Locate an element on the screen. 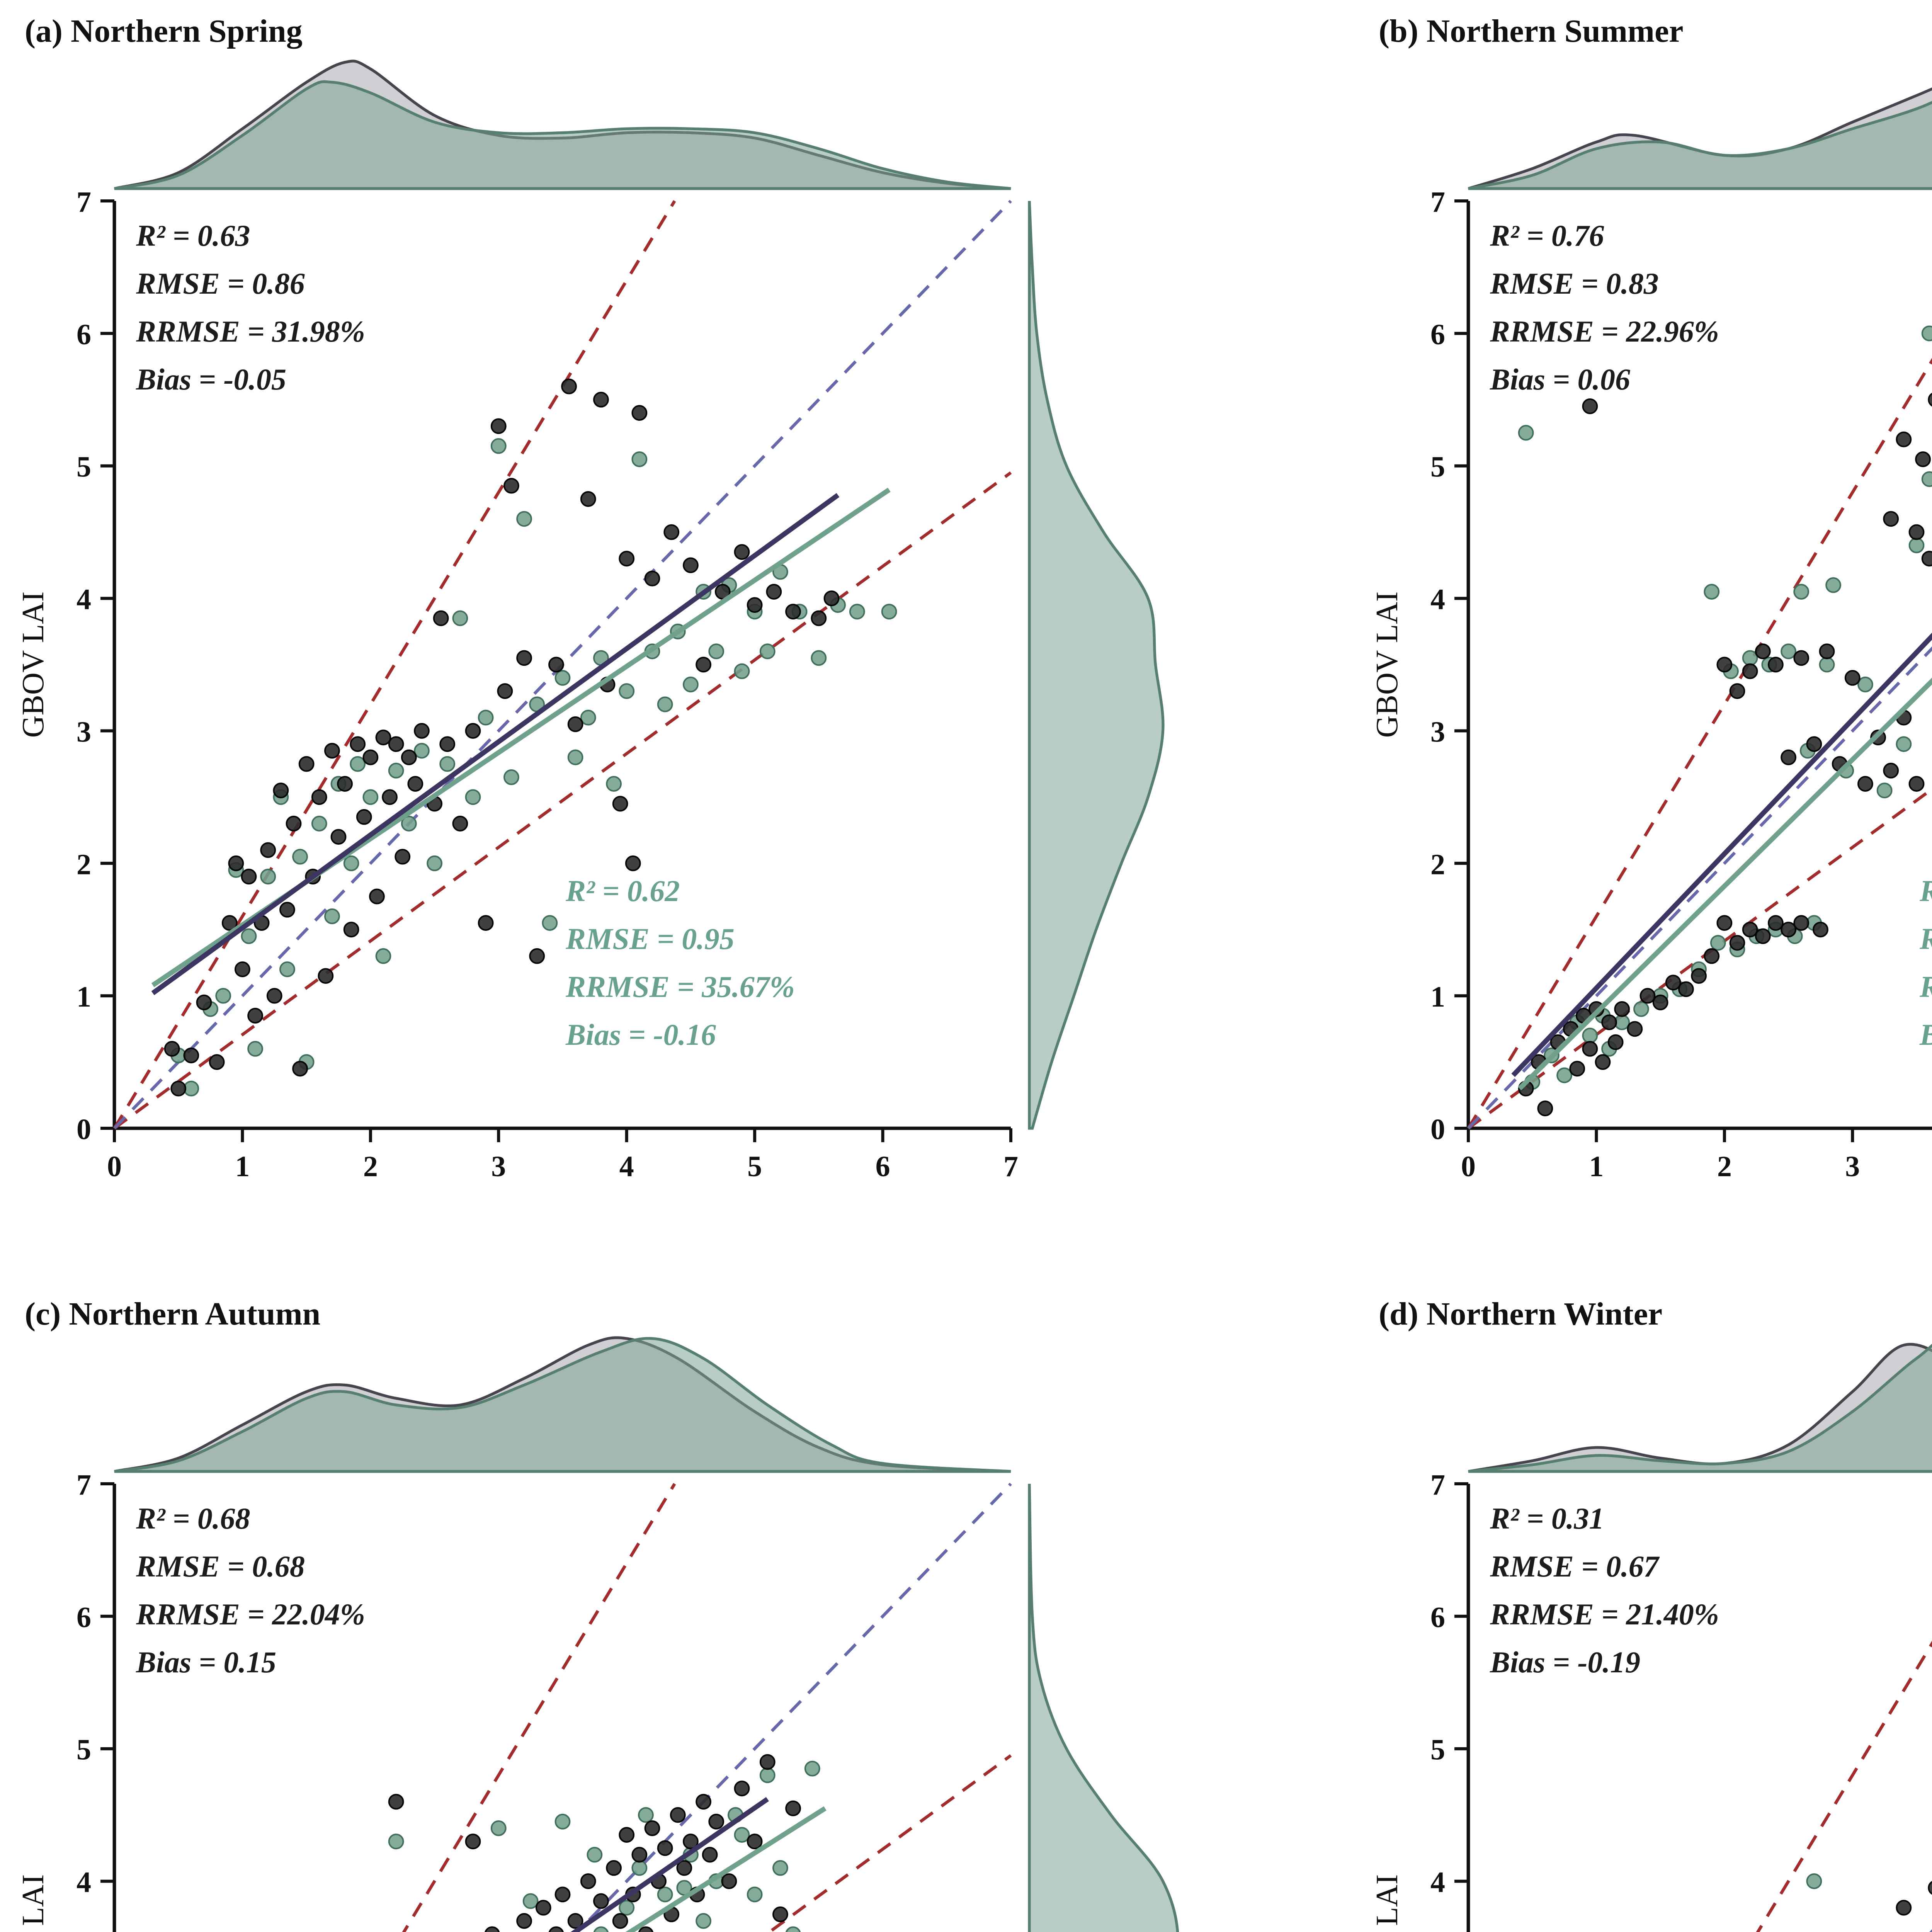 The width and height of the screenshot is (1932, 1932). modis-points is located at coordinates (604, 1846).